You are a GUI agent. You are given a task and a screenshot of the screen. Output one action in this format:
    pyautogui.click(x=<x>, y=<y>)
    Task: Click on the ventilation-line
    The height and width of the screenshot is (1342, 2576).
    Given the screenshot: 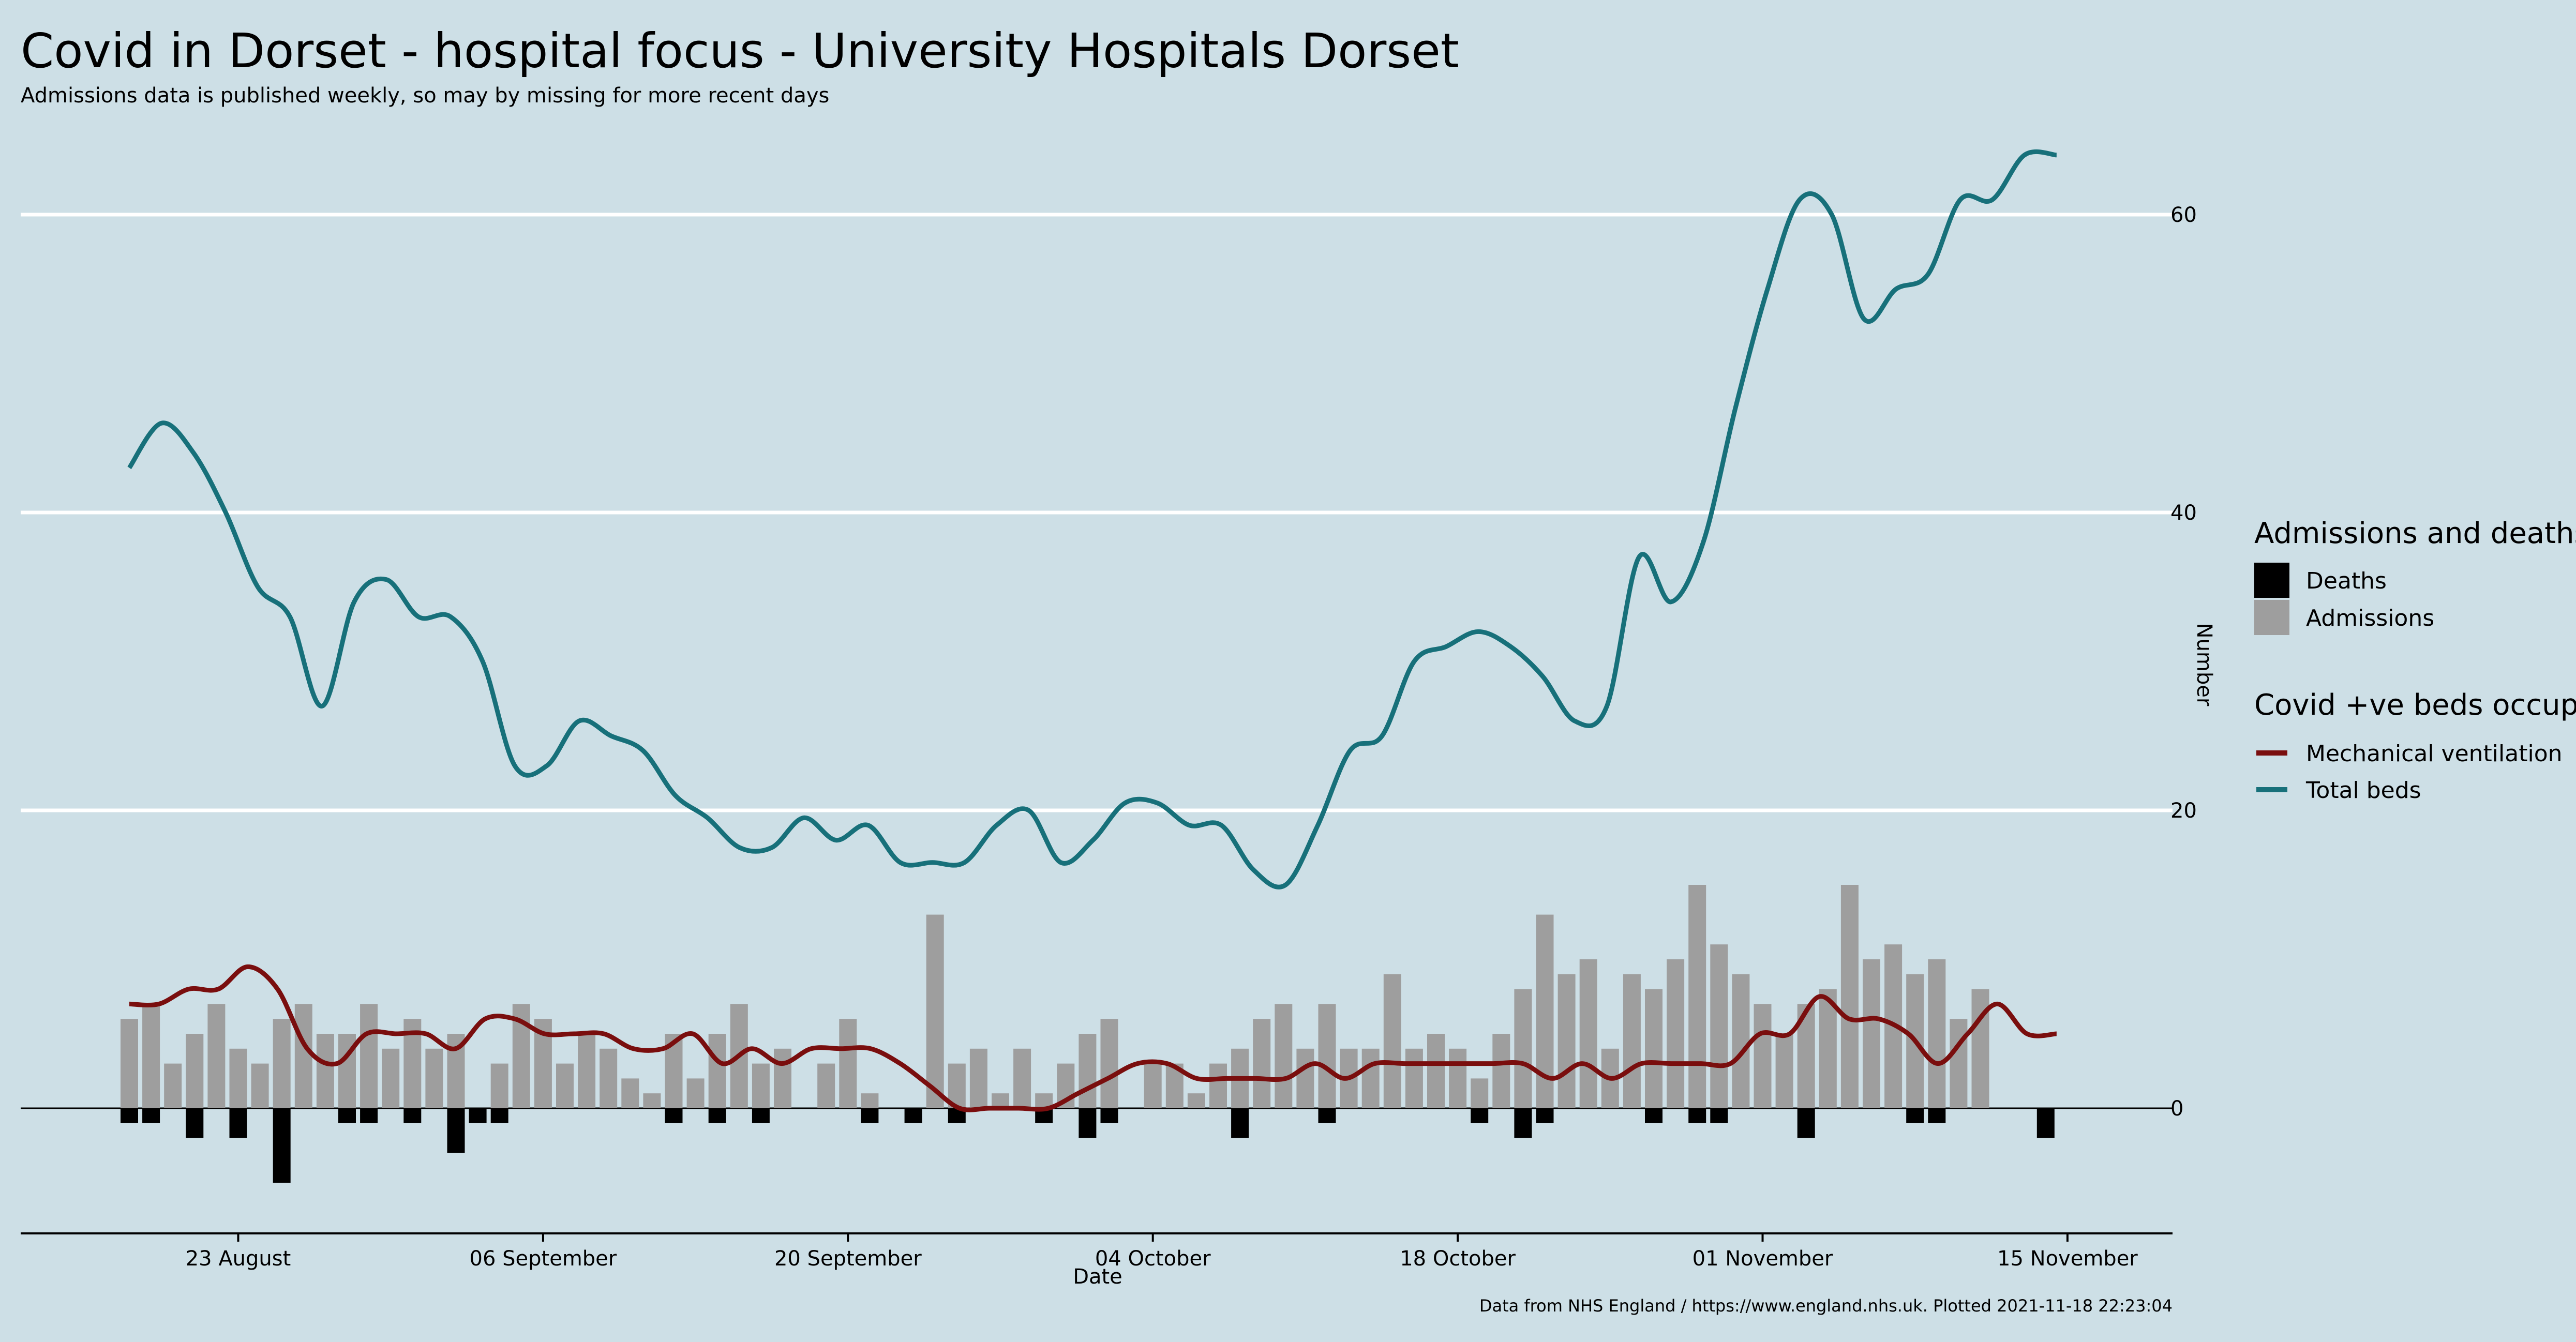 What is the action you would take?
    pyautogui.click(x=1093, y=1038)
    